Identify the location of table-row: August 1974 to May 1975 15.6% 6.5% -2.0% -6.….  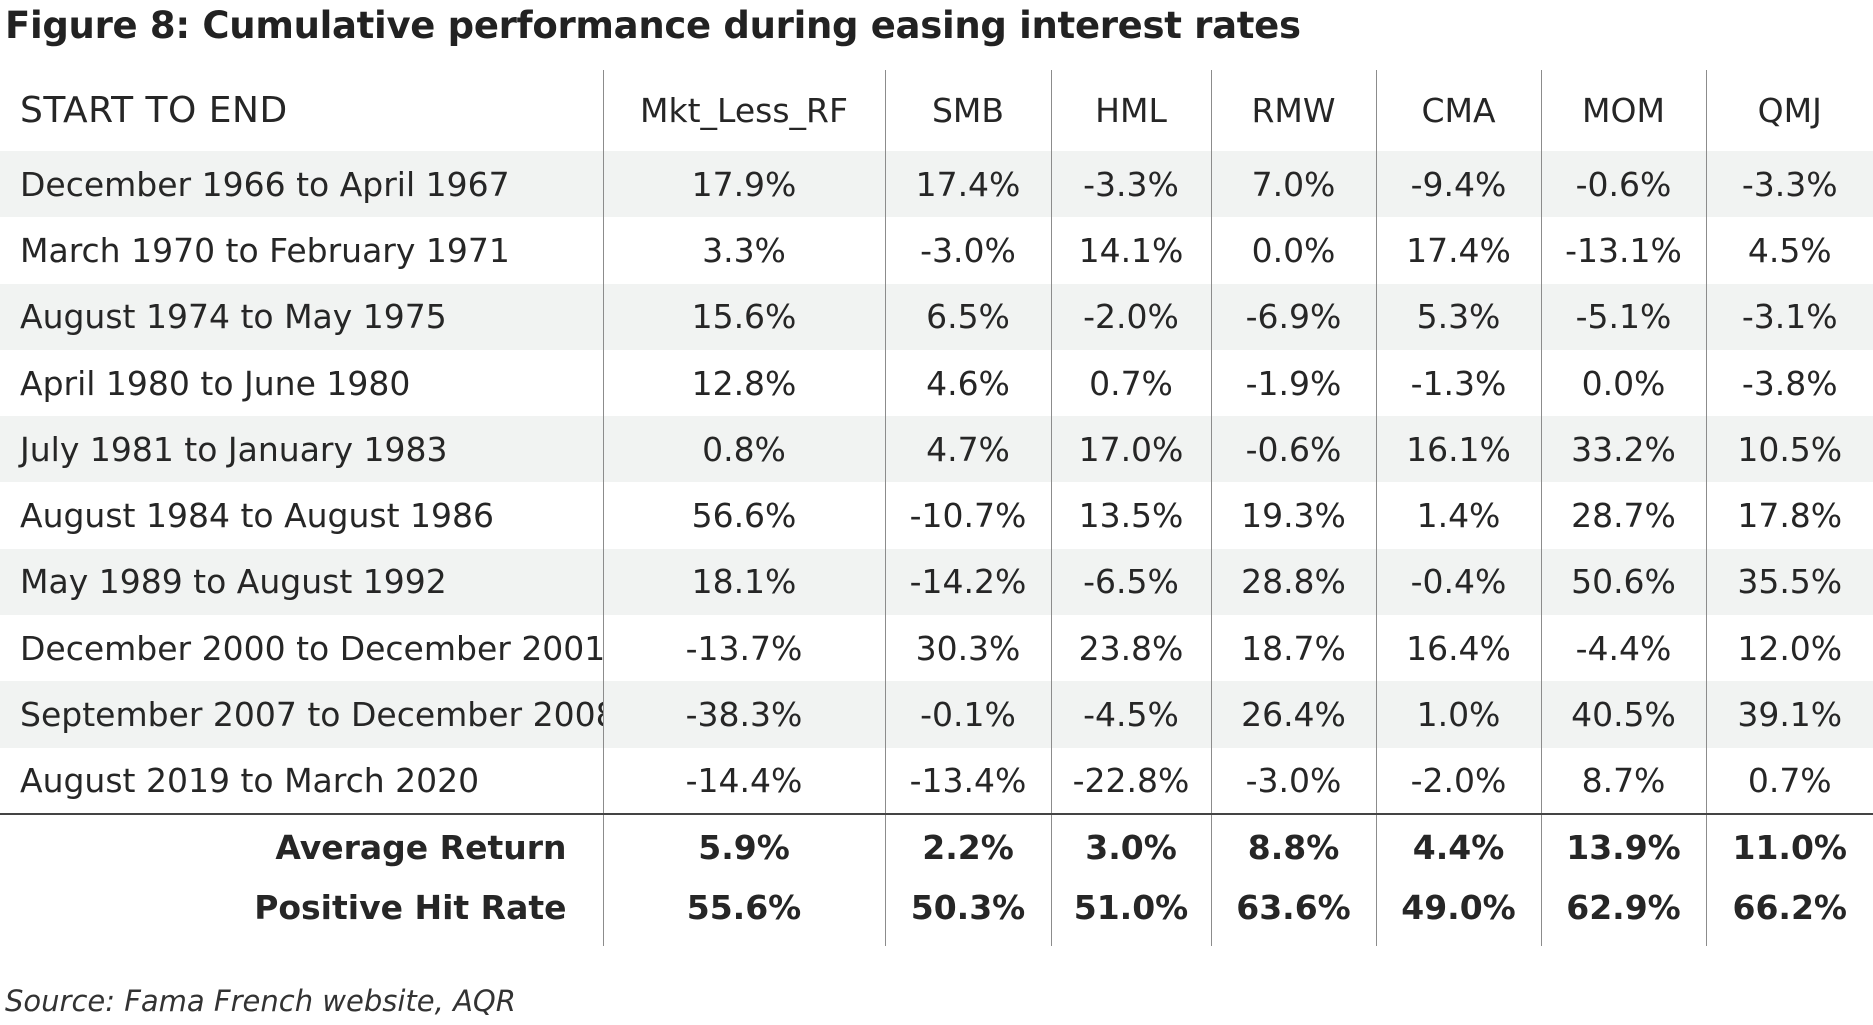
(936, 316).